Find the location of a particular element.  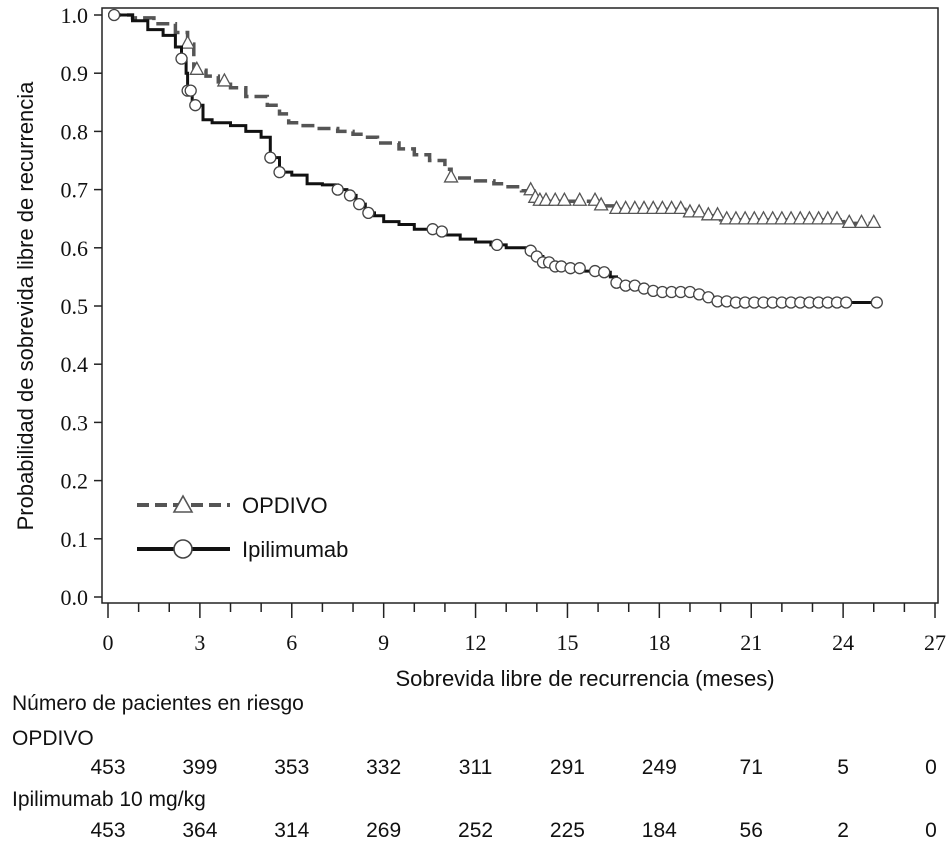

risk-count: 332 is located at coordinates (384, 767).